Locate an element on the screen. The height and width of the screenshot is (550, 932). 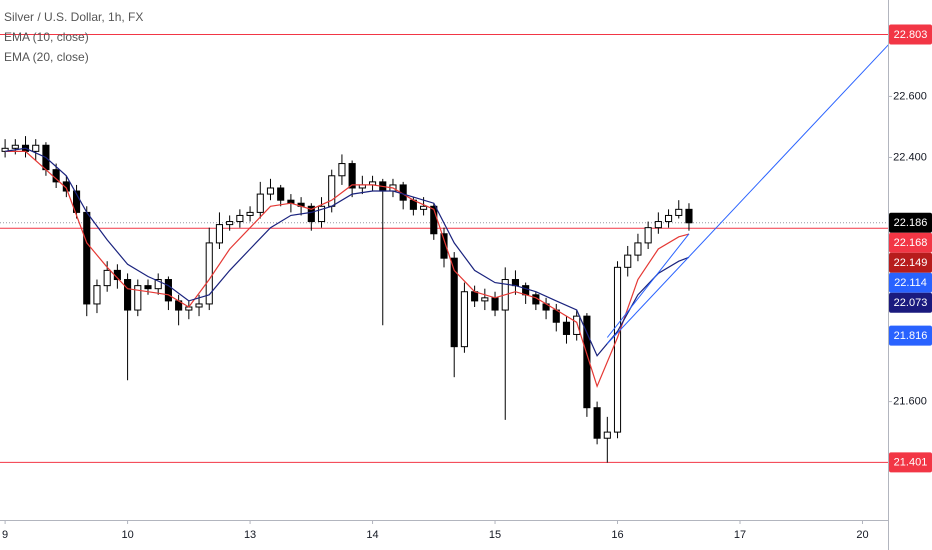
price-label: 21.401 is located at coordinates (911, 463).